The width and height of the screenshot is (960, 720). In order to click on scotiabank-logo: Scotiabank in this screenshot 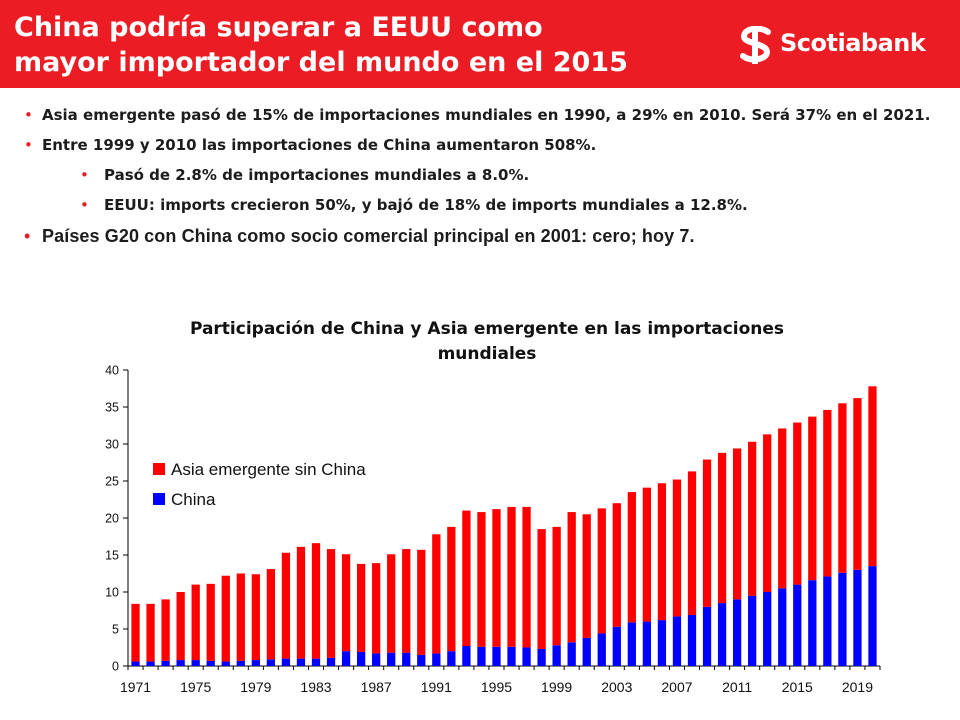, I will do `click(836, 46)`.